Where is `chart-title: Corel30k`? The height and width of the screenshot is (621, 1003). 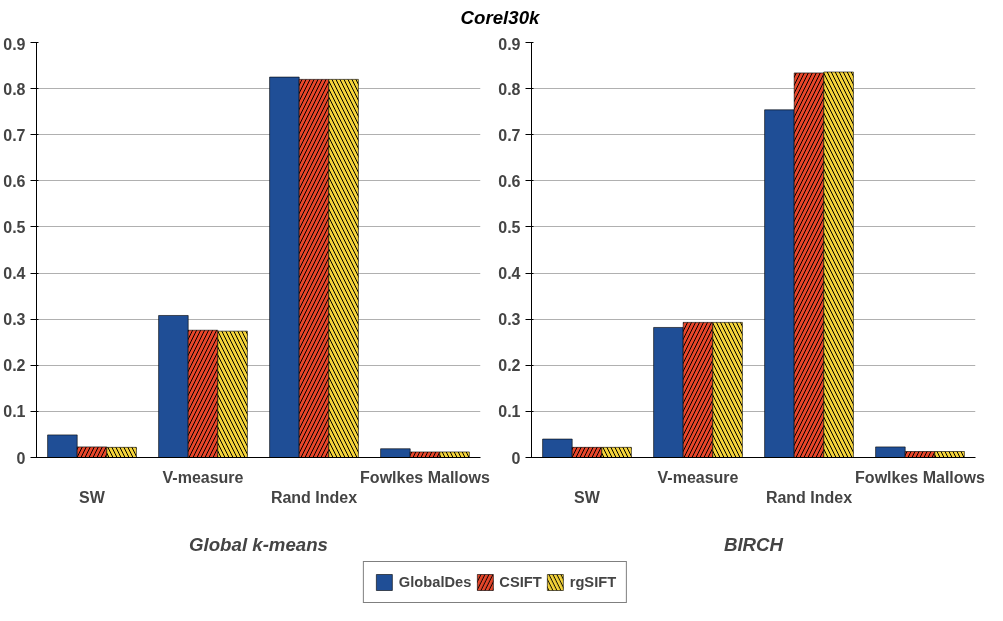 chart-title: Corel30k is located at coordinates (500, 18).